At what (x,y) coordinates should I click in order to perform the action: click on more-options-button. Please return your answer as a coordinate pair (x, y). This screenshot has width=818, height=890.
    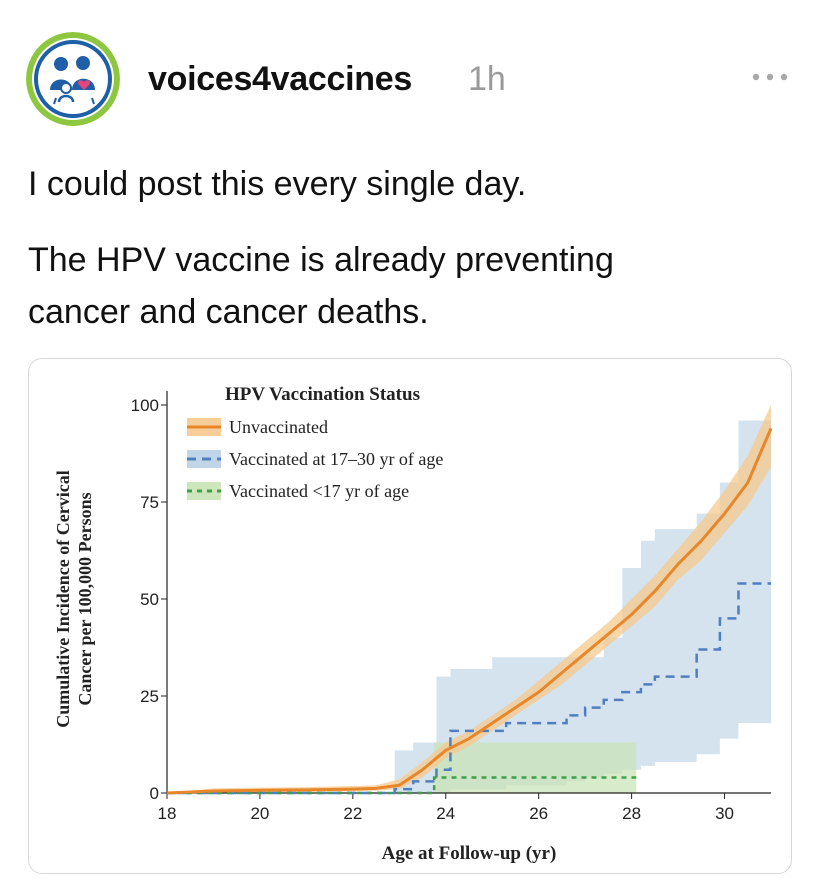
    Looking at the image, I should click on (770, 77).